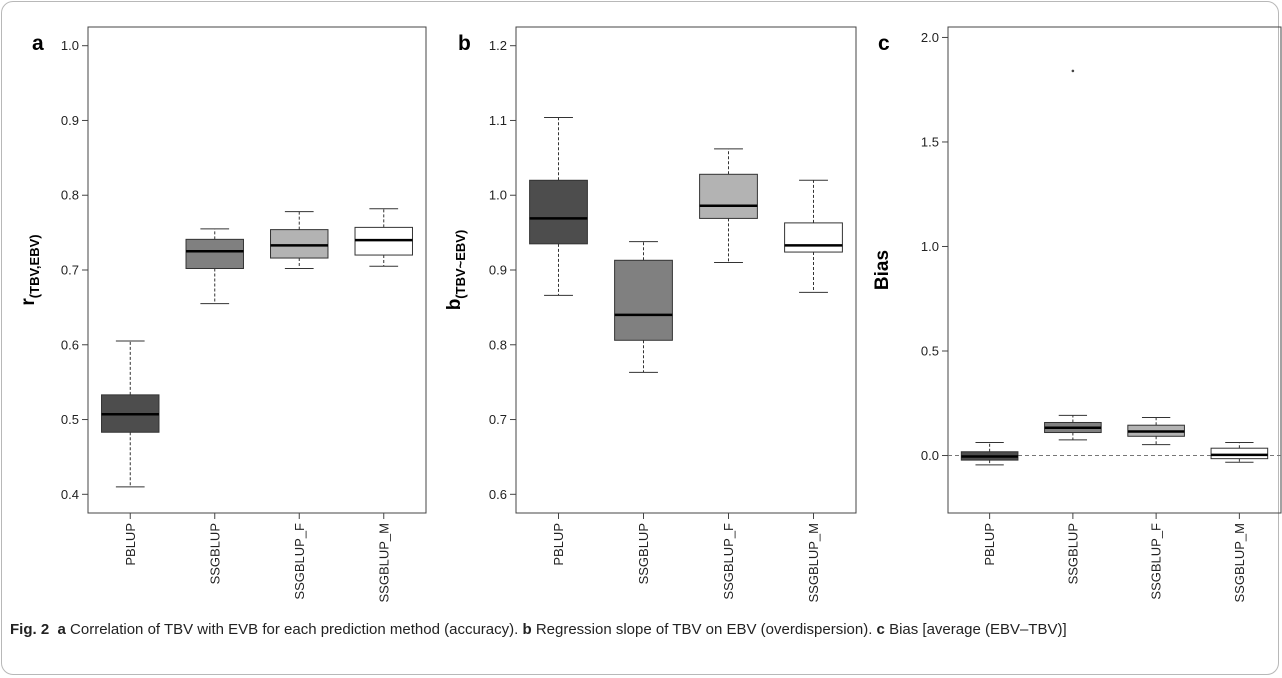 This screenshot has width=1282, height=678. I want to click on box-a-SSGBLUP_F, so click(299, 240).